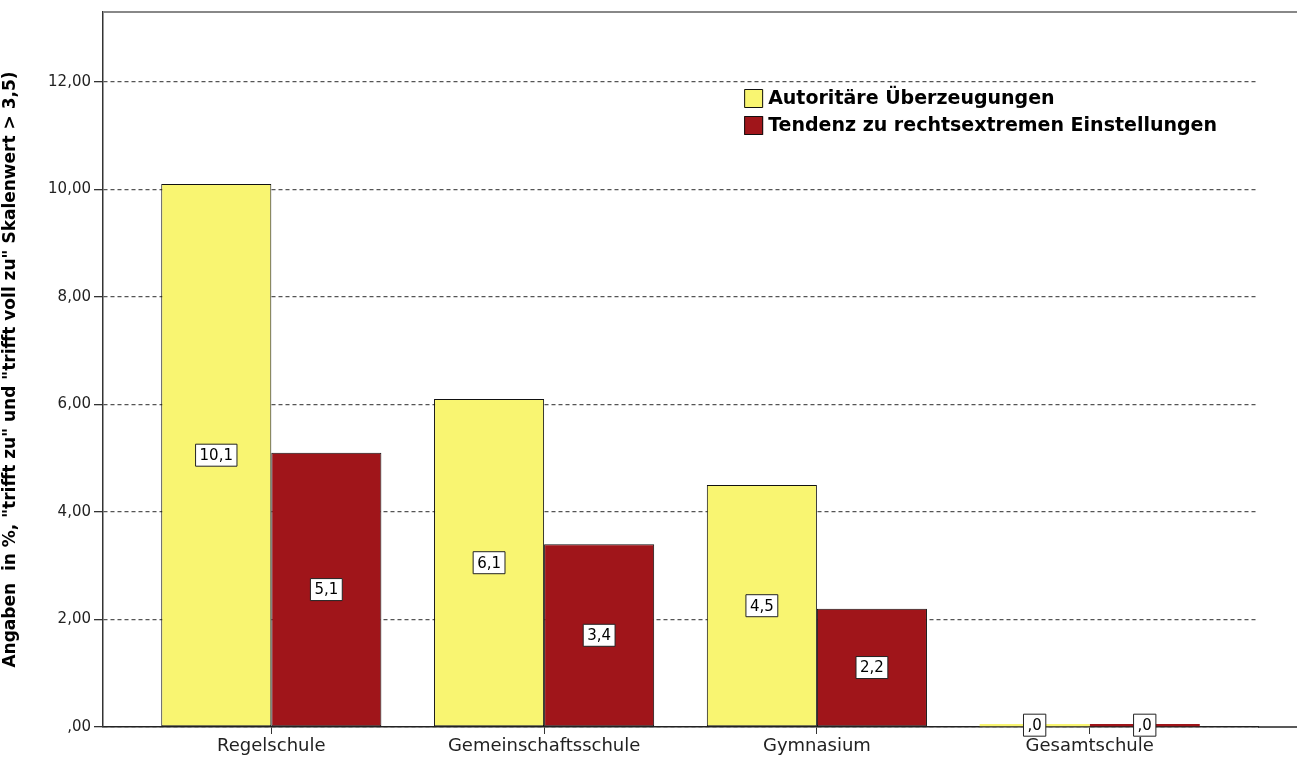 This screenshot has width=1297, height=764. What do you see at coordinates (74, 510) in the screenshot?
I see `y-tick-label: 4,00` at bounding box center [74, 510].